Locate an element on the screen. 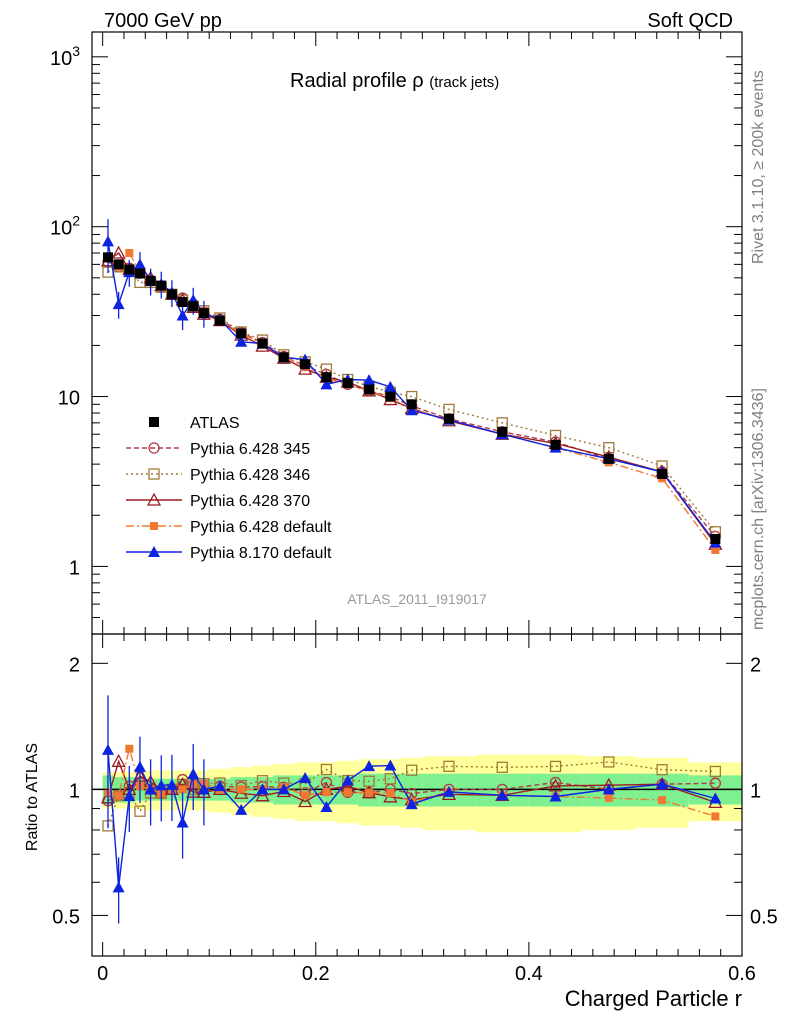  header-right-label: Soft QCD is located at coordinates (690, 21).